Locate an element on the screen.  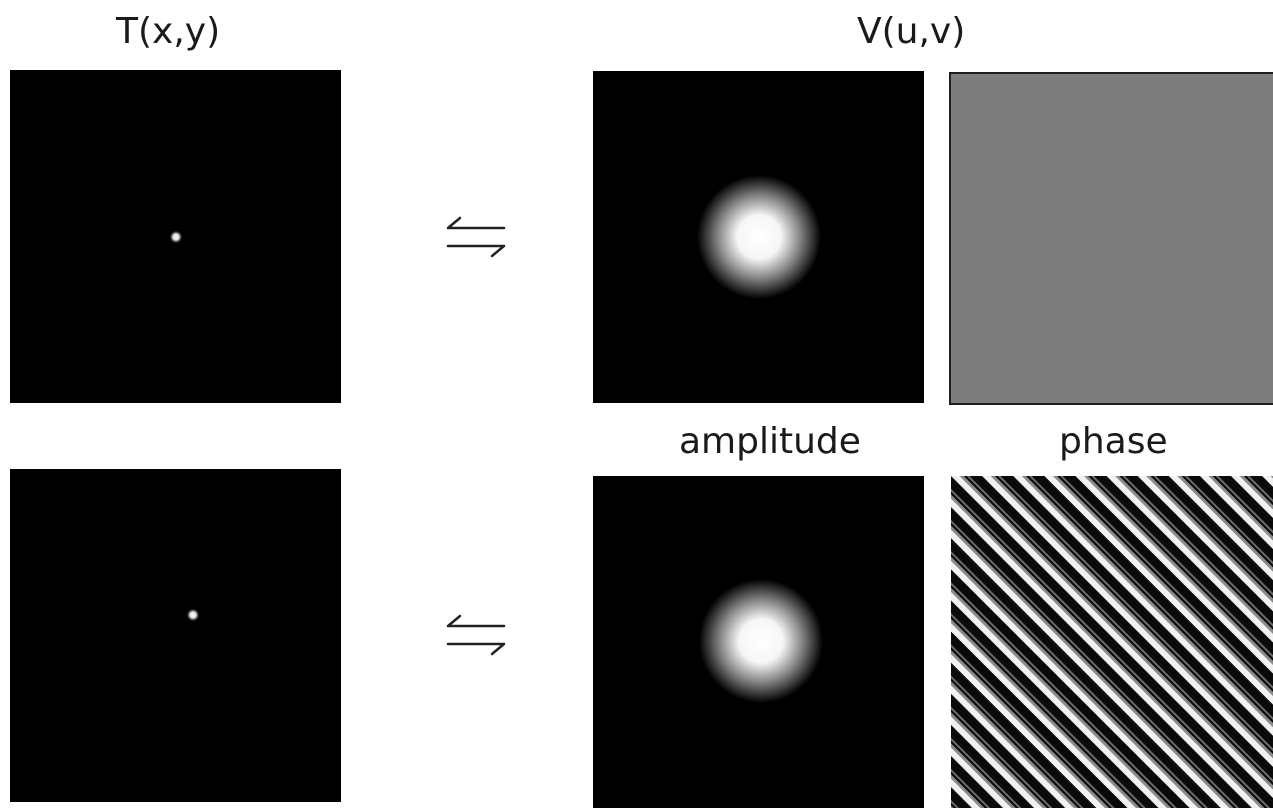
phase-image-fringes is located at coordinates (1112, 642).